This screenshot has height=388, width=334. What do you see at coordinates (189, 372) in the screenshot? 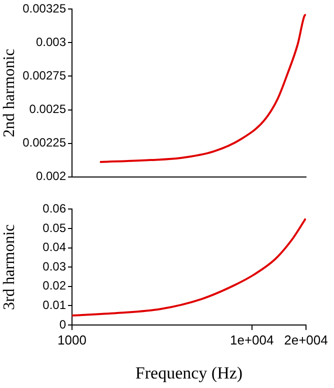
I see `x-axis-title: Frequency (Hz)` at bounding box center [189, 372].